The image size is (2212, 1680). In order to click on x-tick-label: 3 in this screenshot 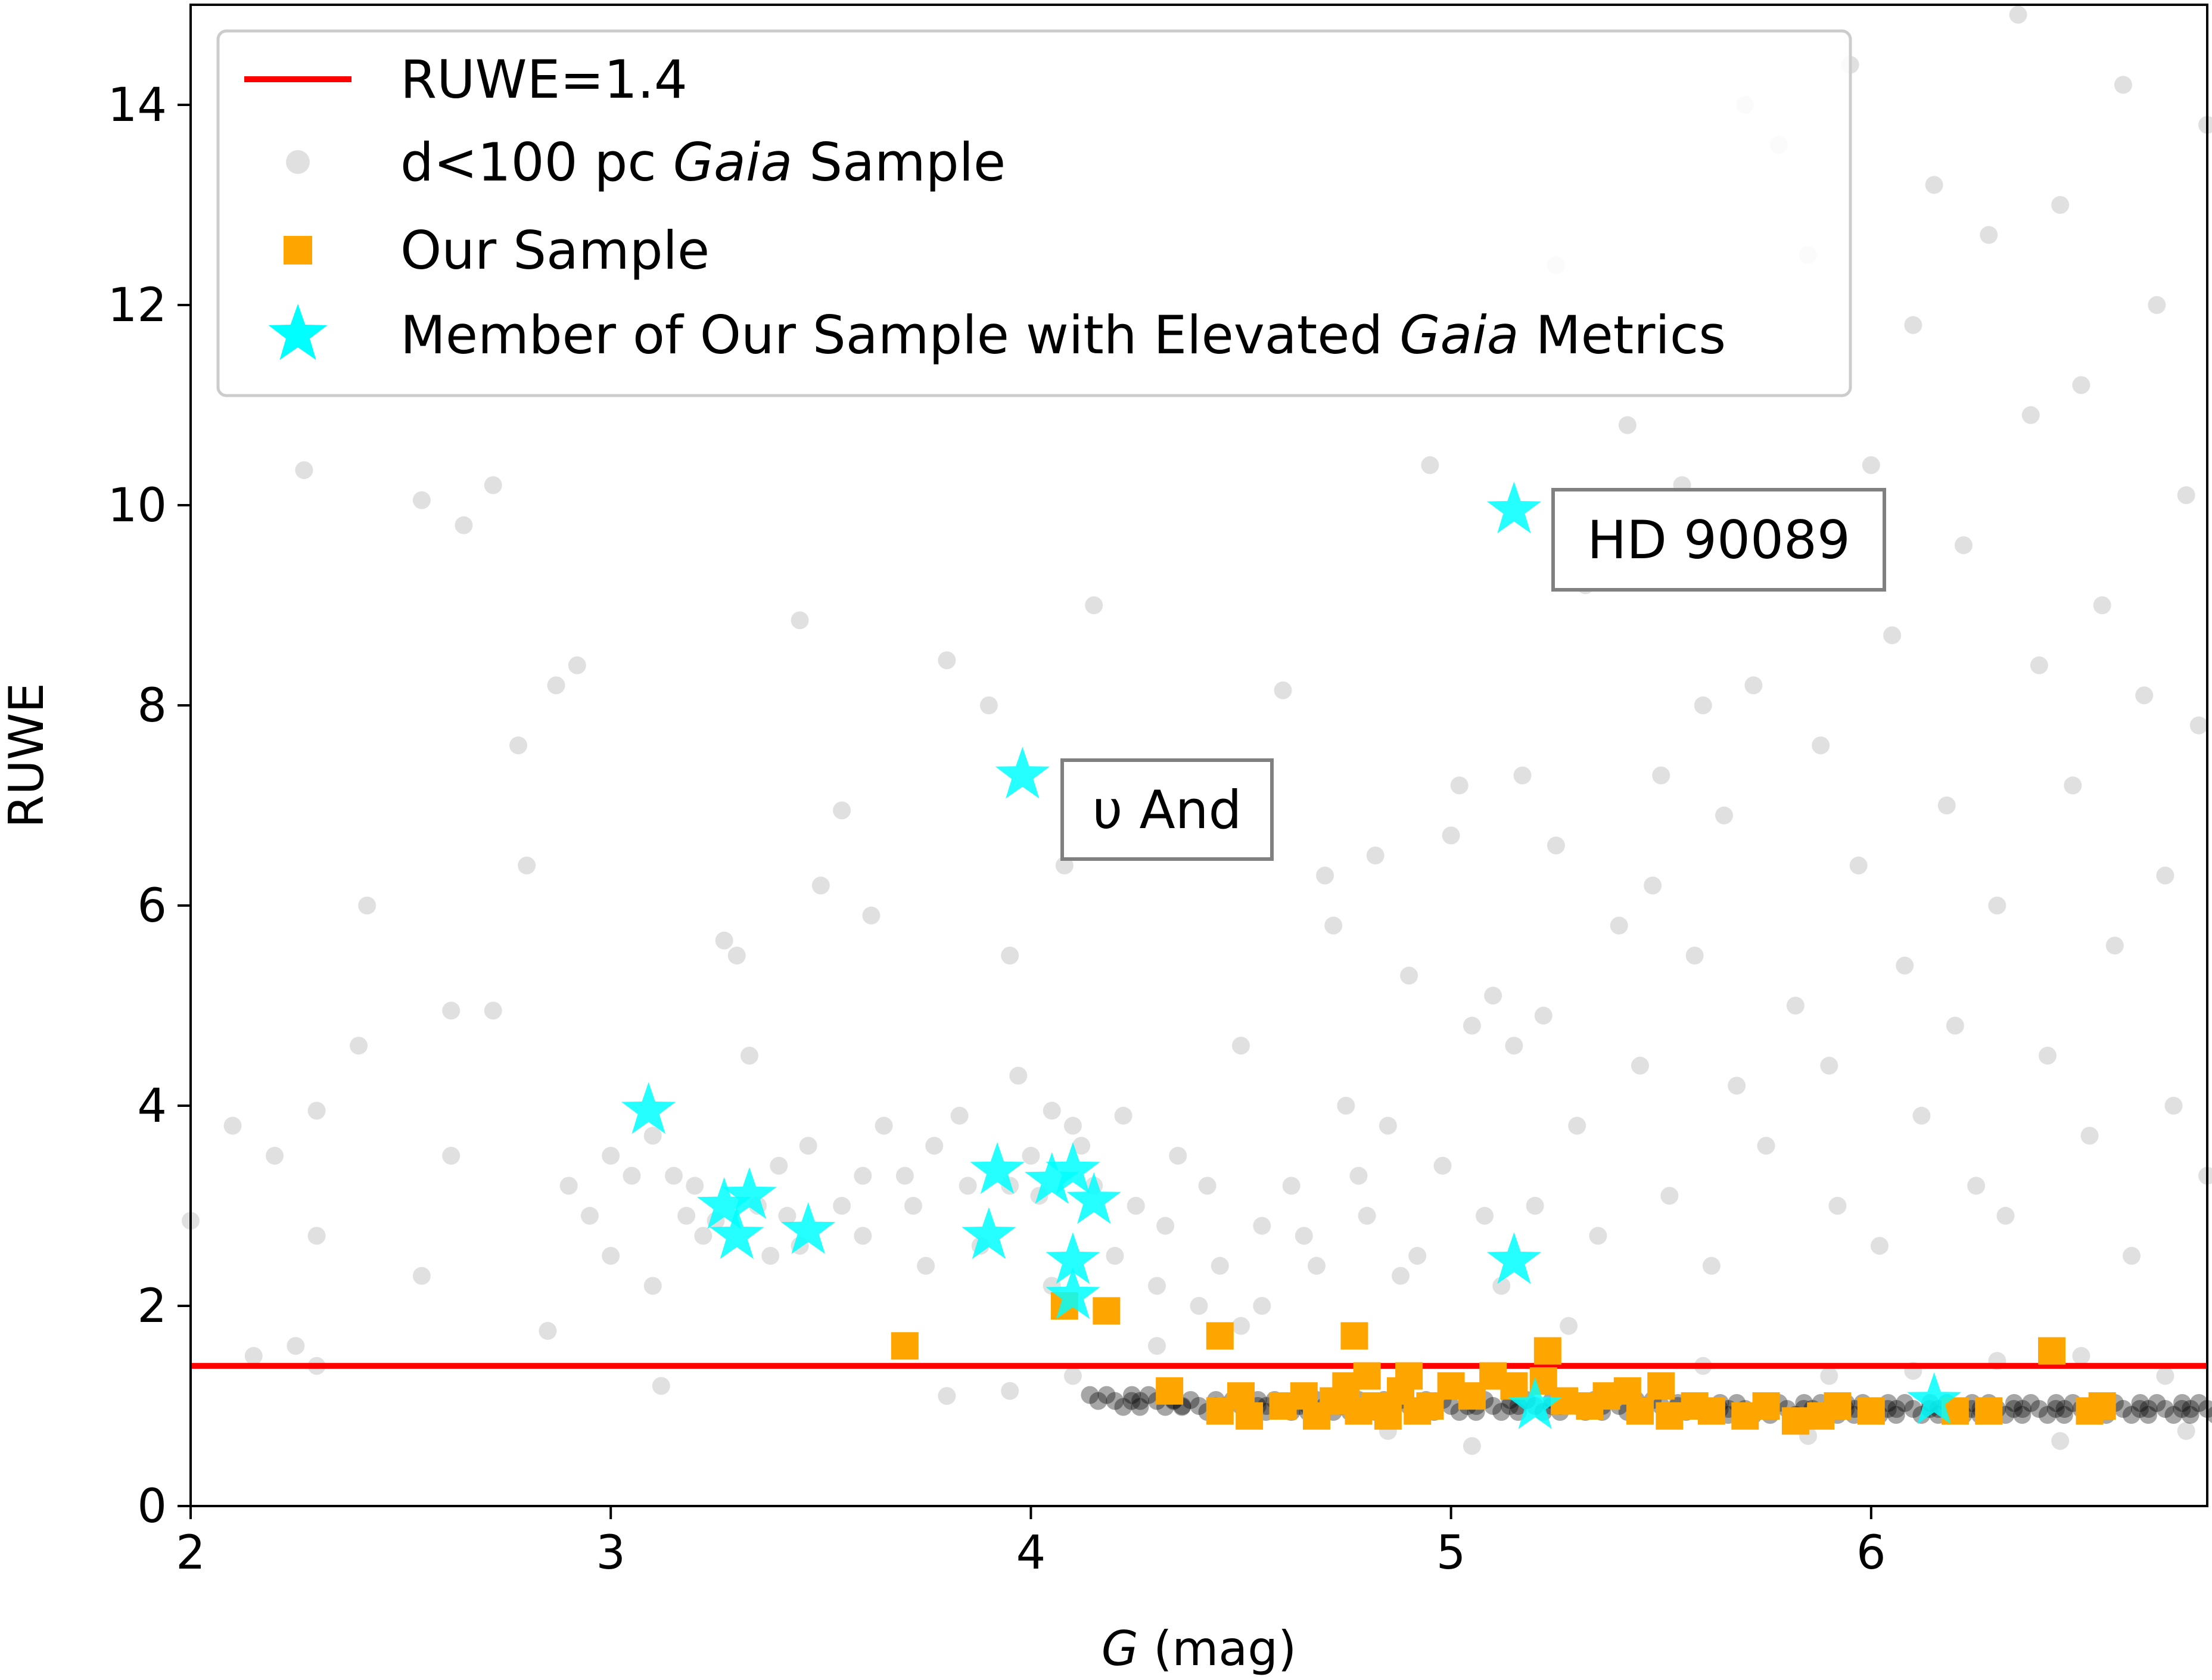, I will do `click(611, 1553)`.